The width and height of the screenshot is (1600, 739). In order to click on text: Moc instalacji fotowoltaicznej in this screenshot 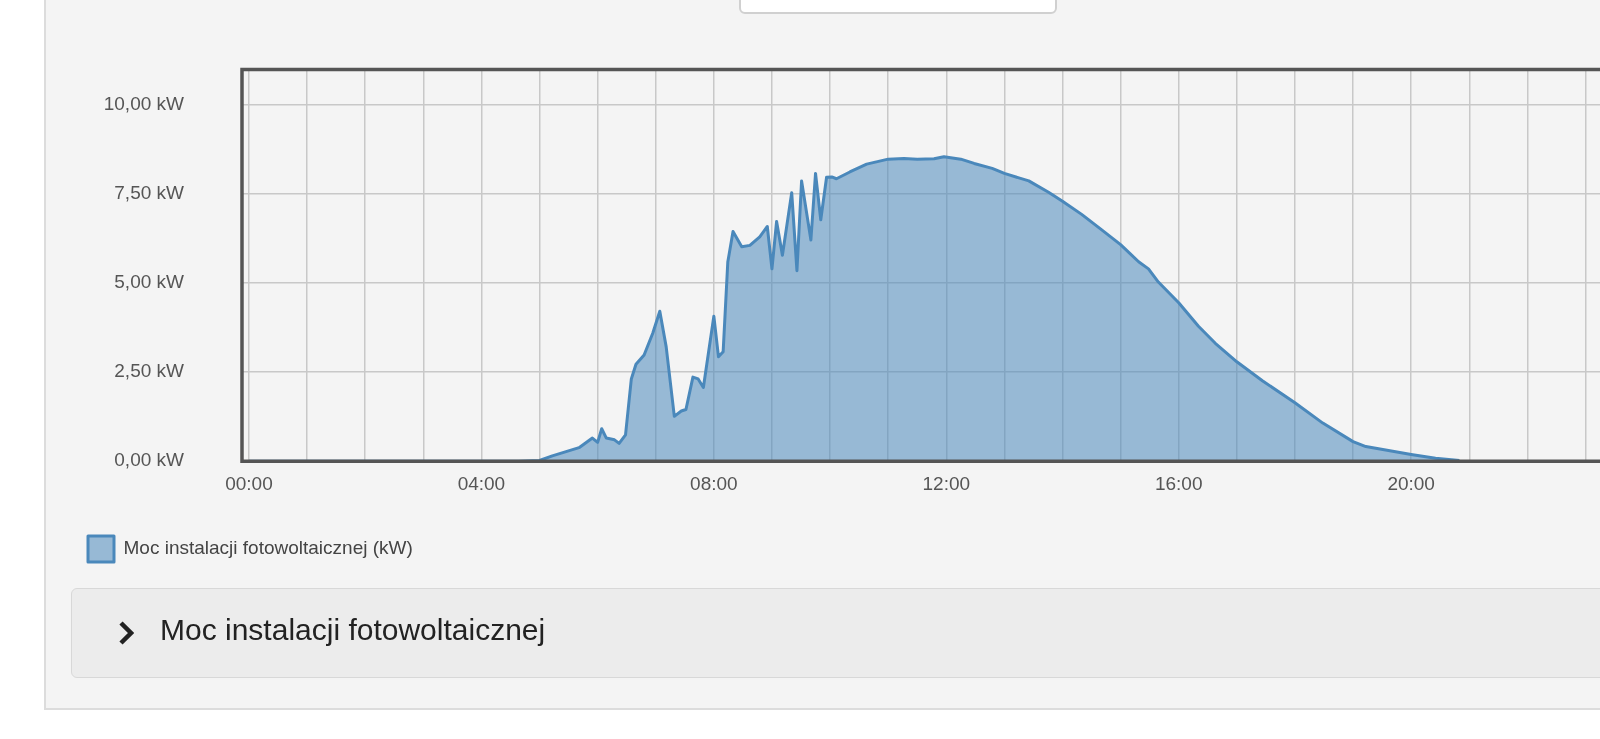, I will do `click(353, 630)`.